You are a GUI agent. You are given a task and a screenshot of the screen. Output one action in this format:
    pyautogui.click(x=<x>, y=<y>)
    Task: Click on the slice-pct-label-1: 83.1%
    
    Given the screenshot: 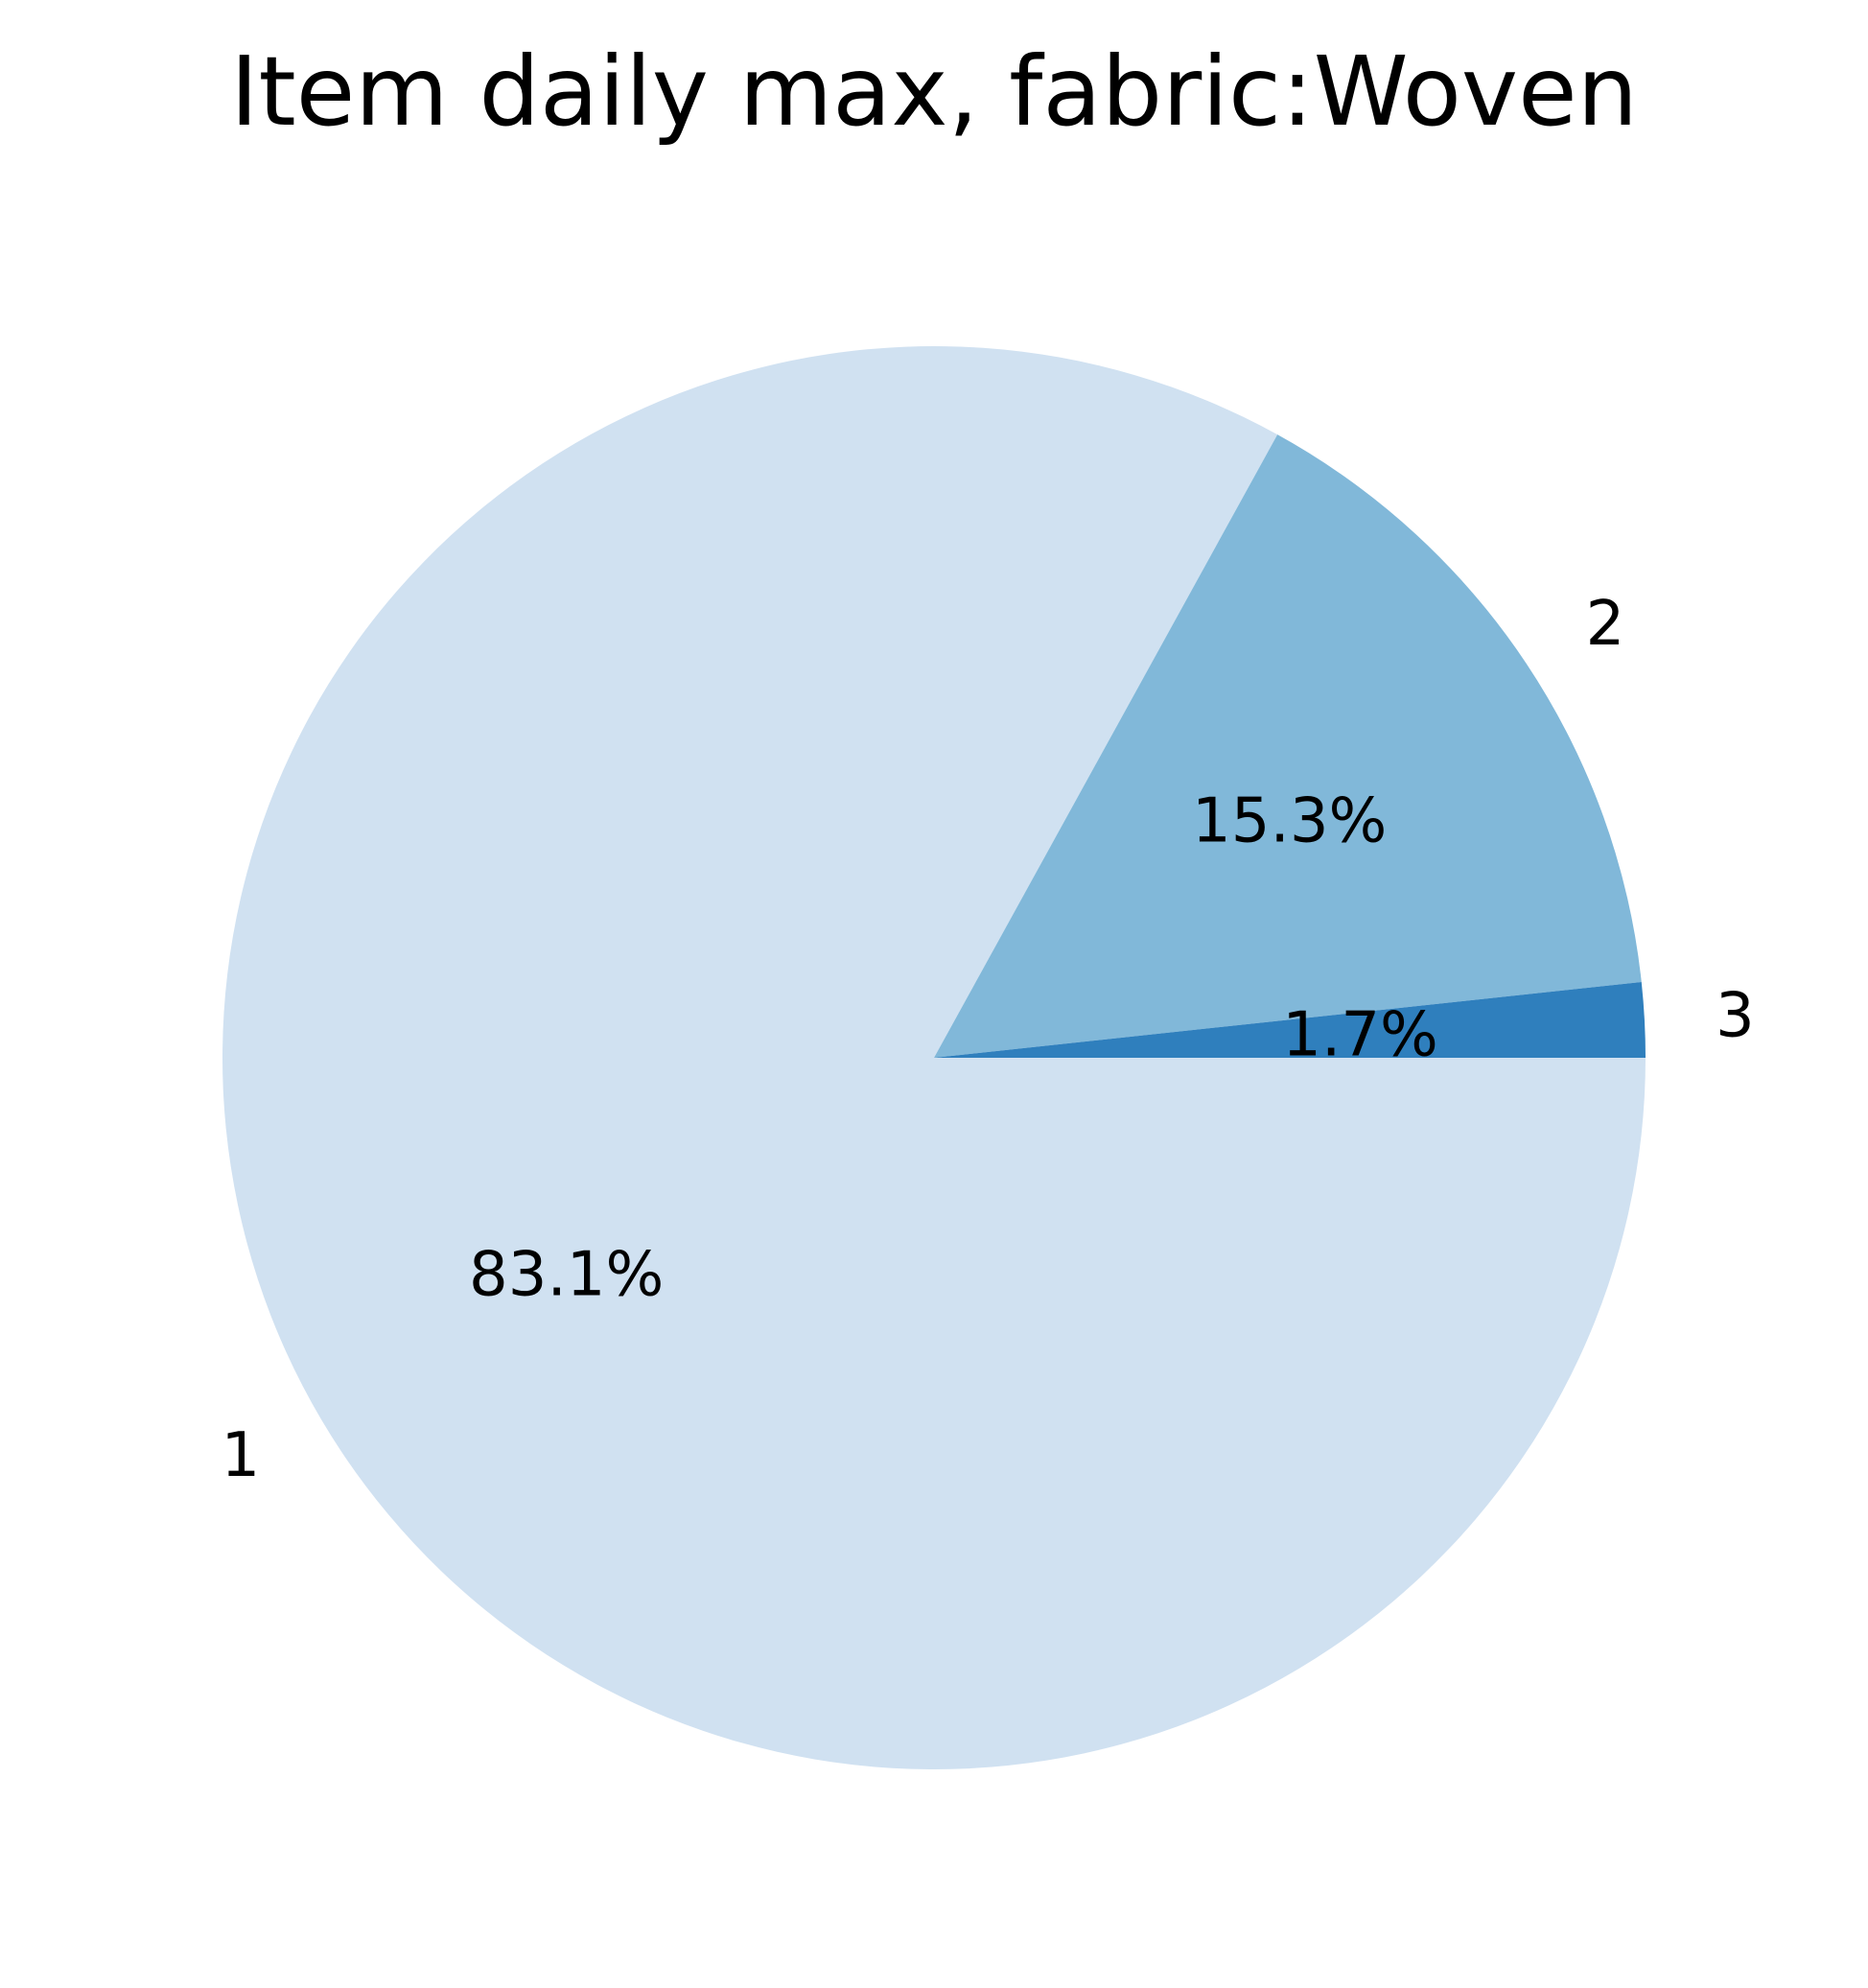 What is the action you would take?
    pyautogui.click(x=566, y=1274)
    